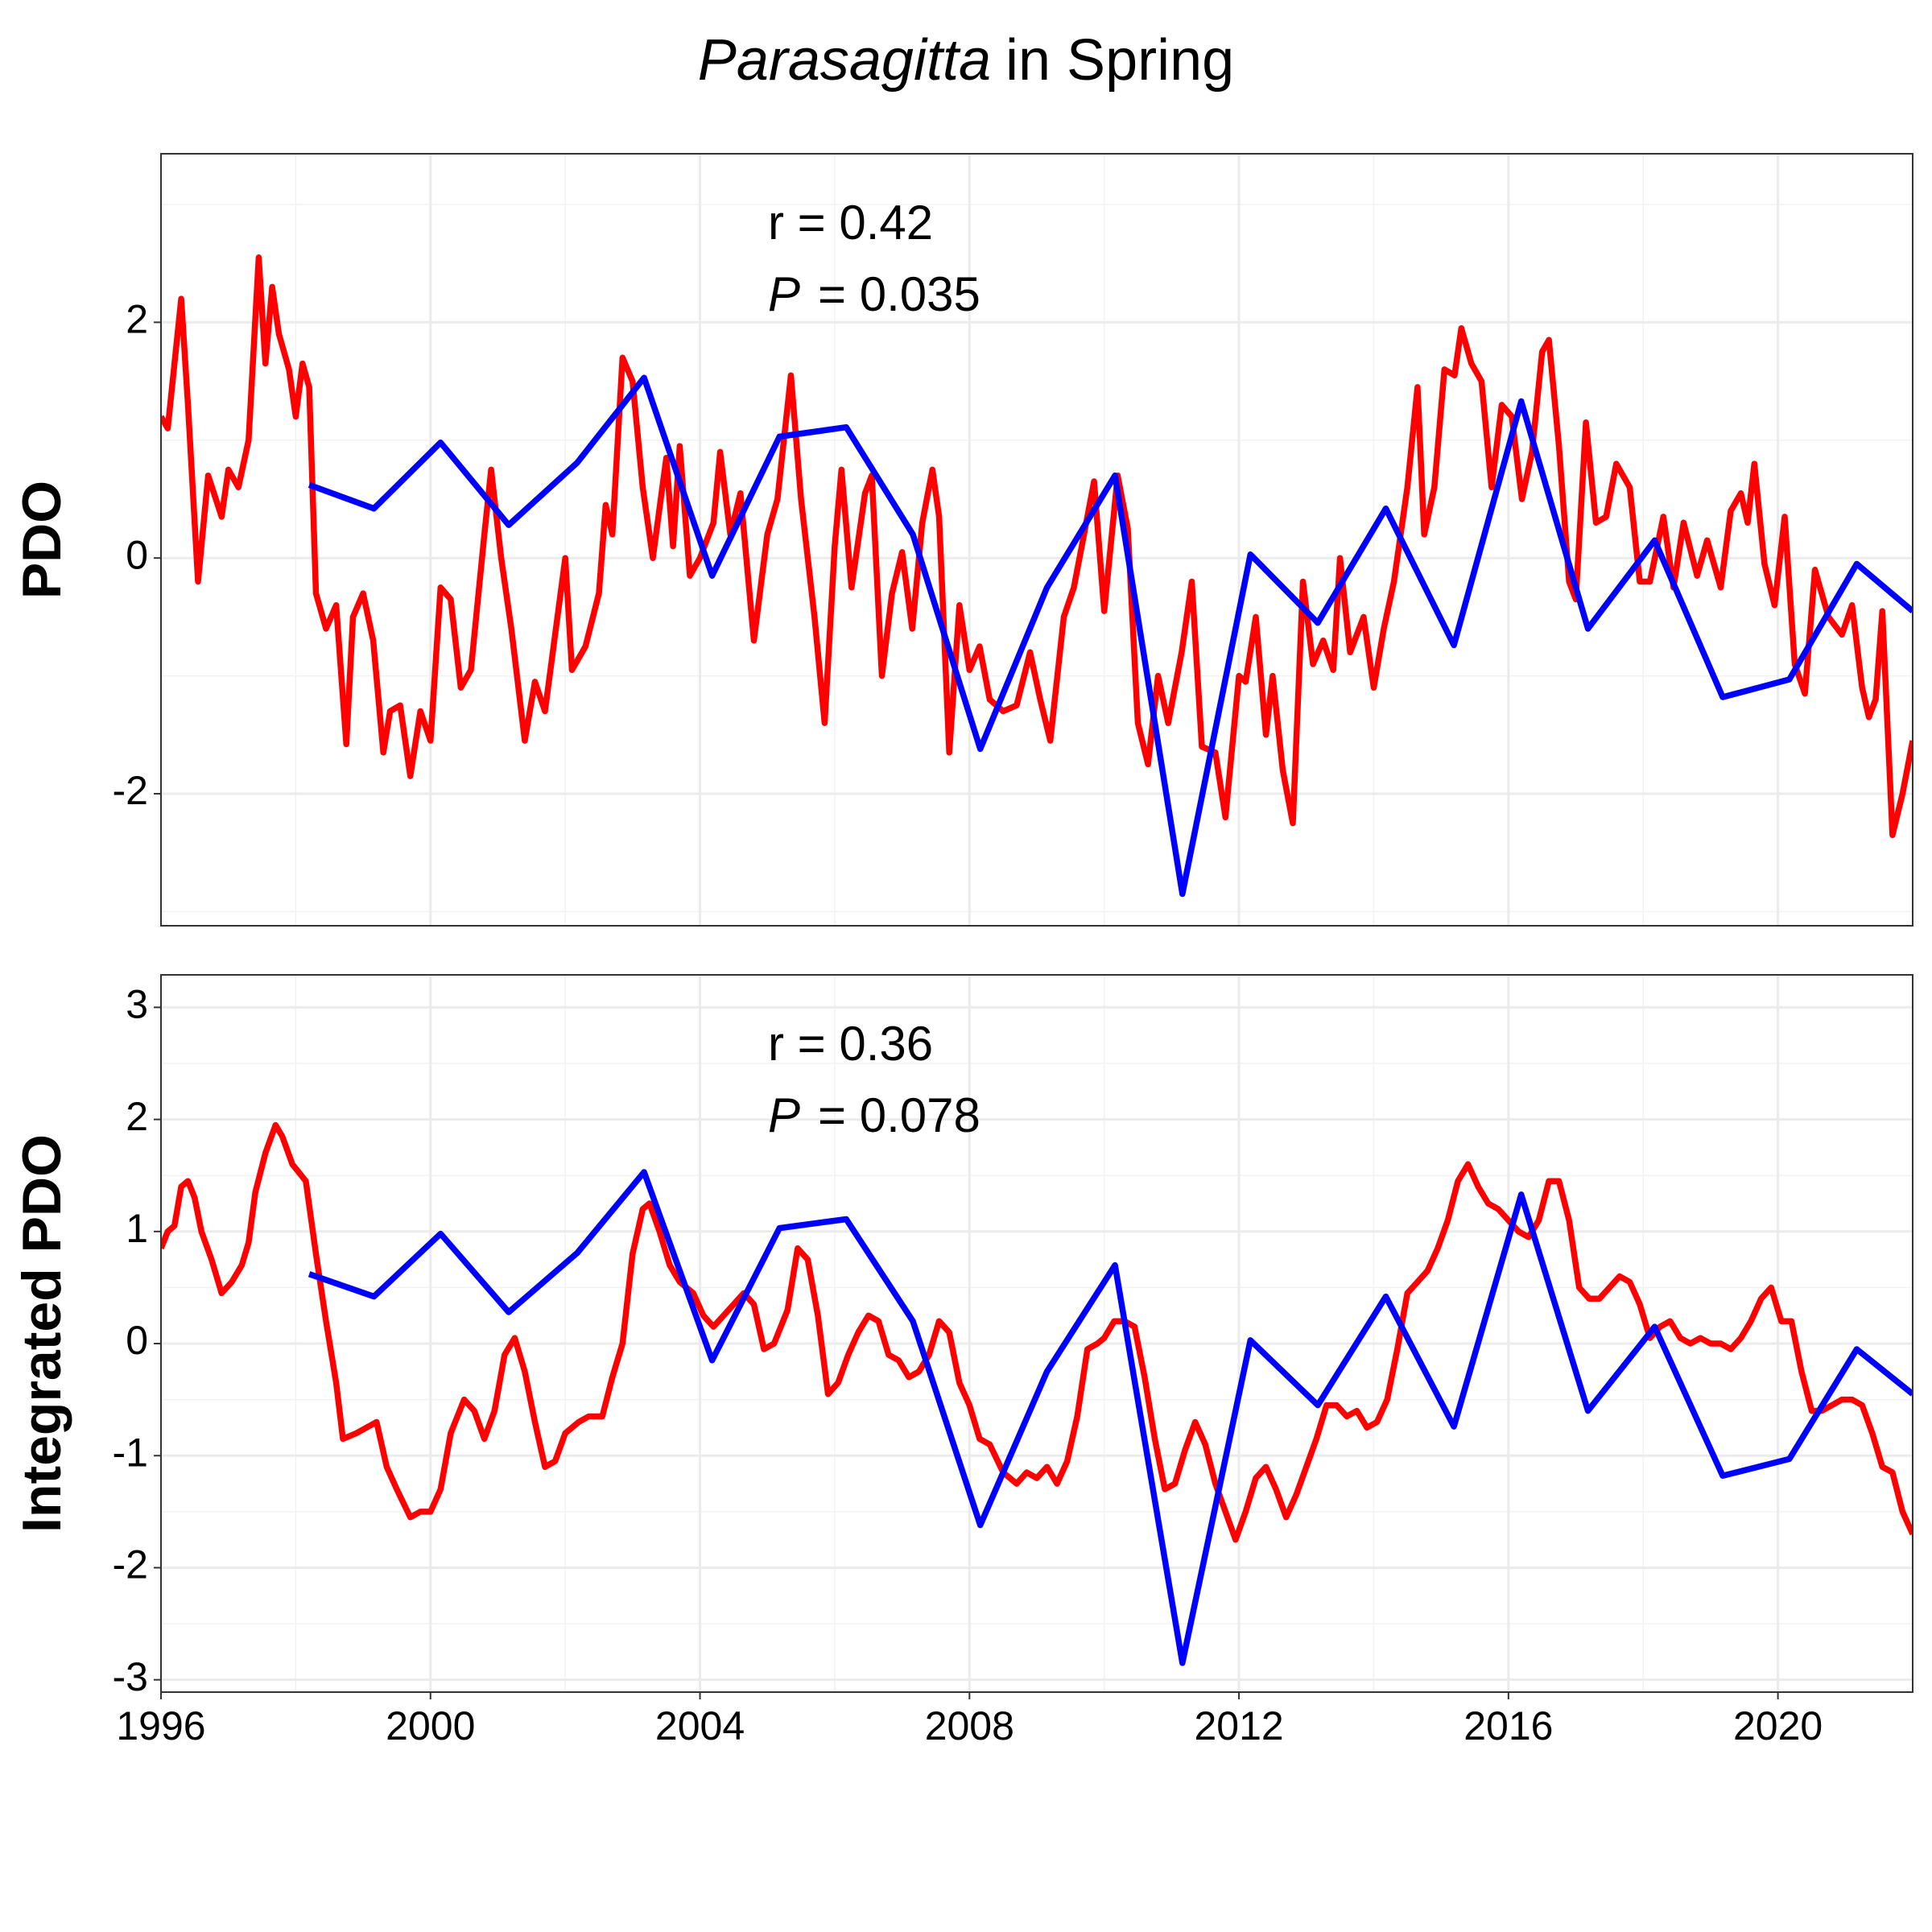 The image size is (1932, 1932). What do you see at coordinates (844, 60) in the screenshot?
I see `title-italic: Parasagitta` at bounding box center [844, 60].